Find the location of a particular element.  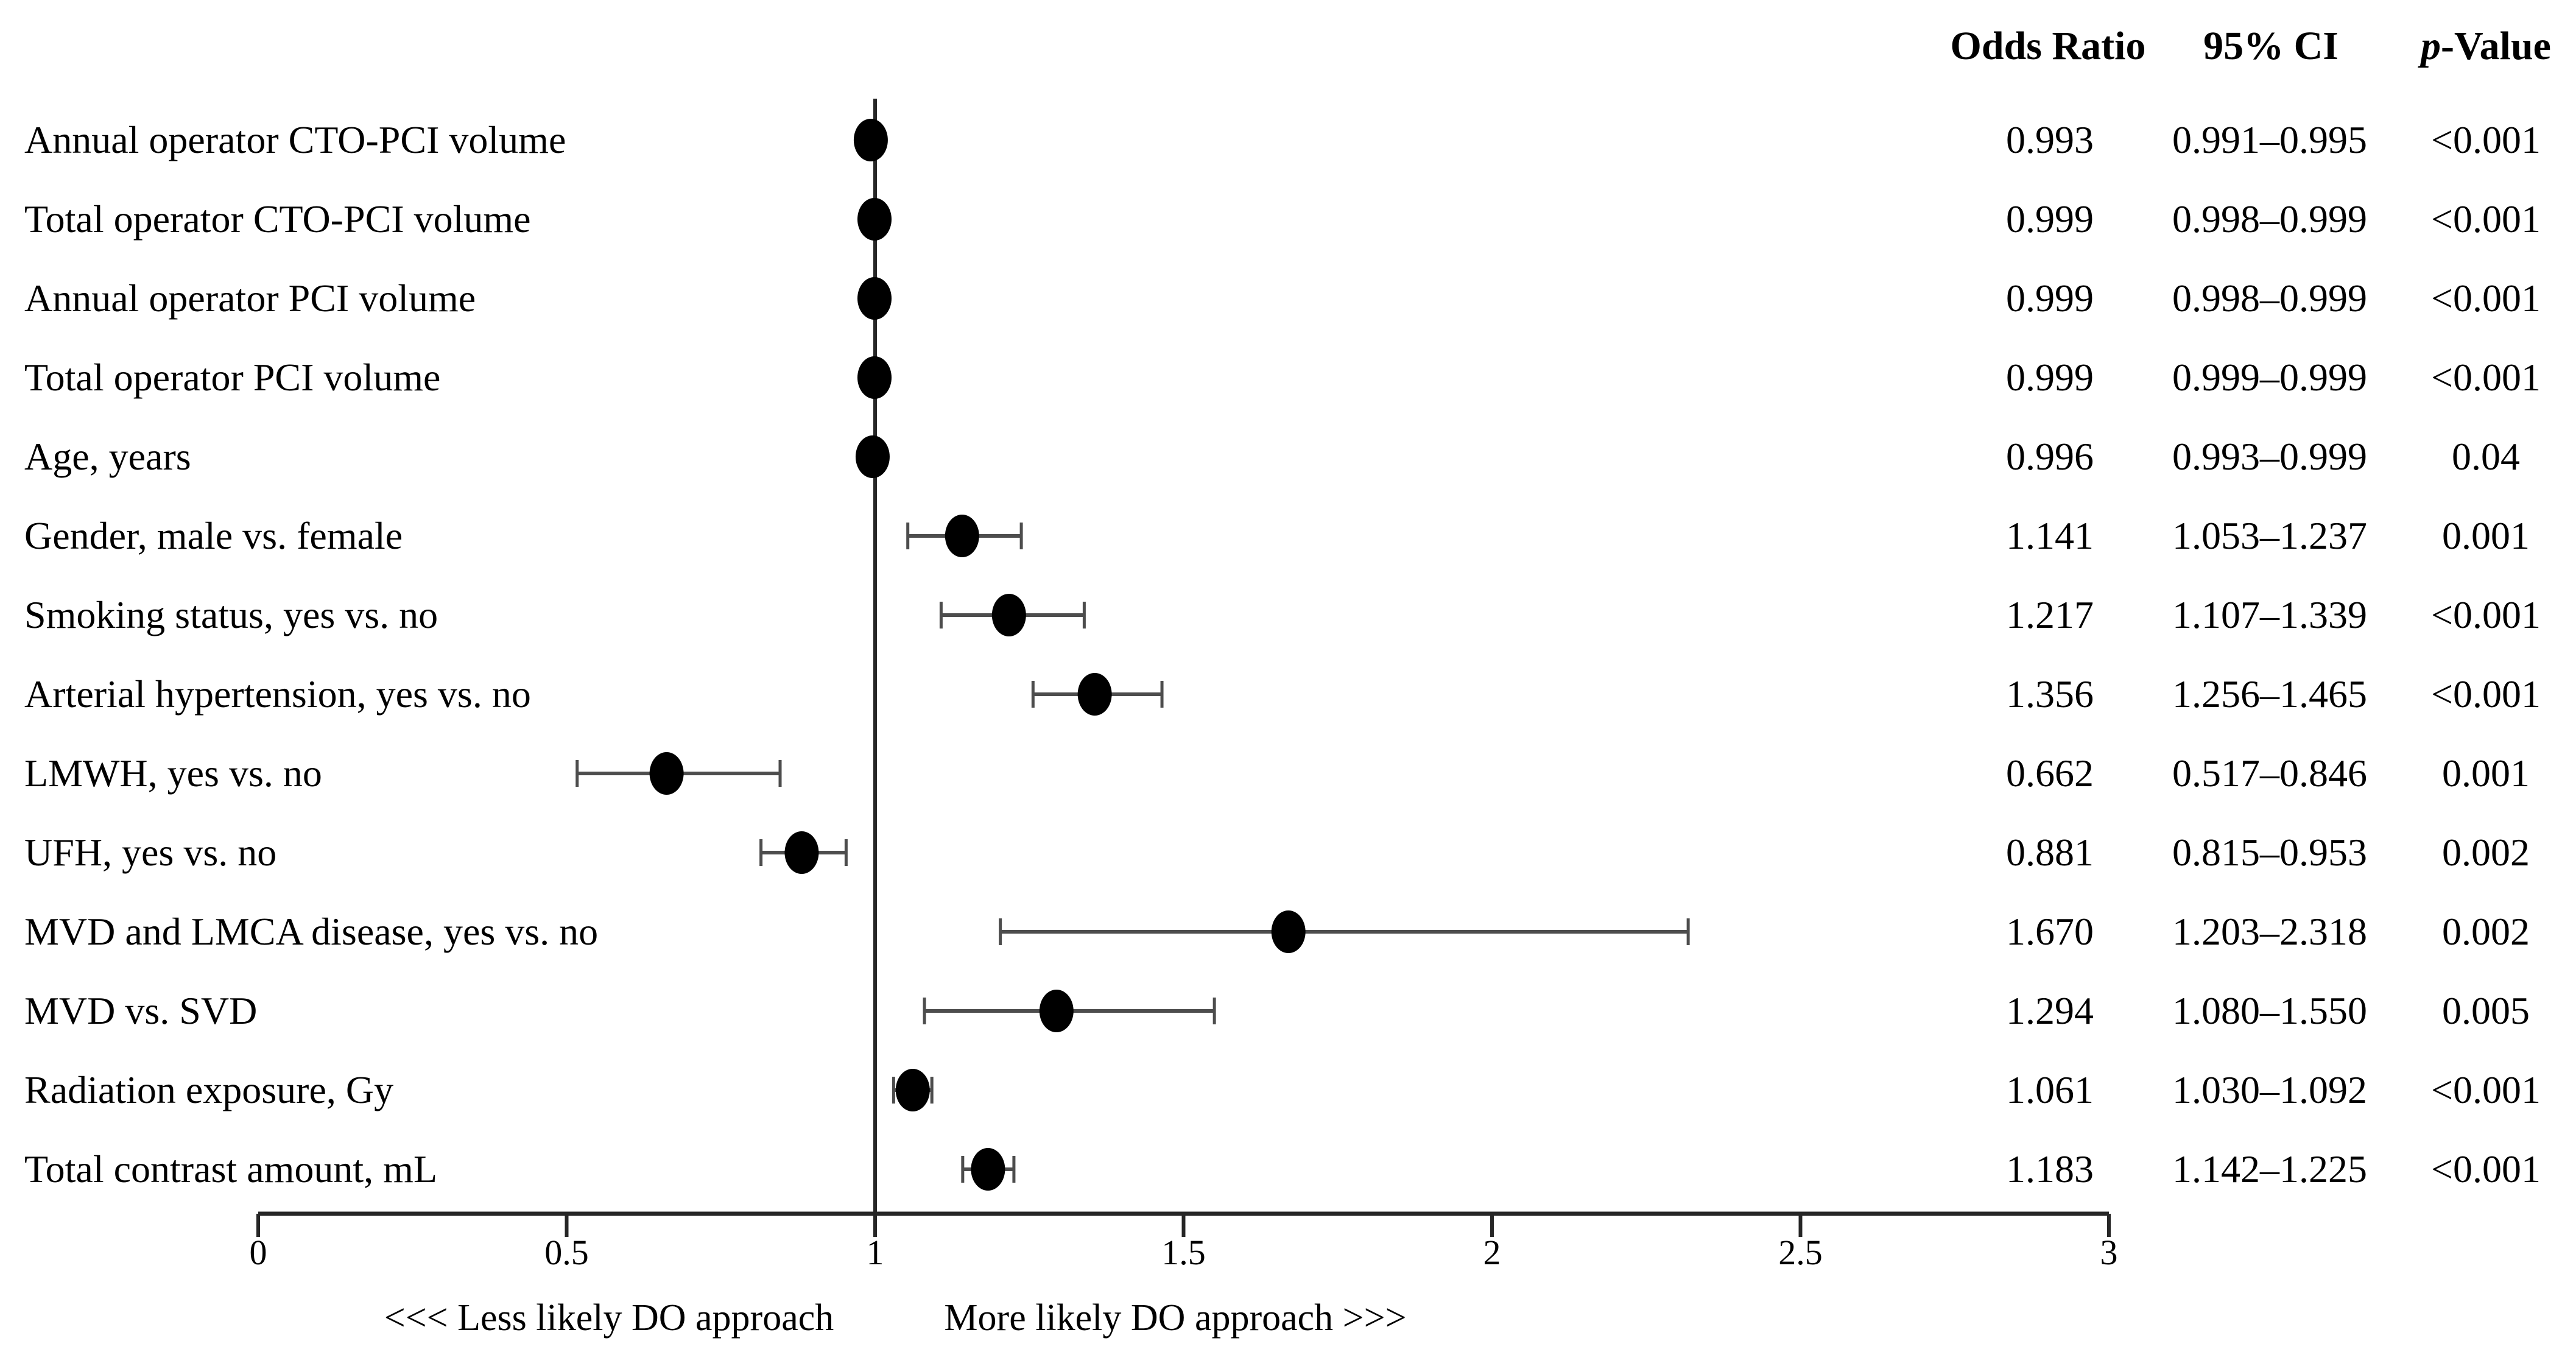

p-value: 0.04 is located at coordinates (2486, 456).